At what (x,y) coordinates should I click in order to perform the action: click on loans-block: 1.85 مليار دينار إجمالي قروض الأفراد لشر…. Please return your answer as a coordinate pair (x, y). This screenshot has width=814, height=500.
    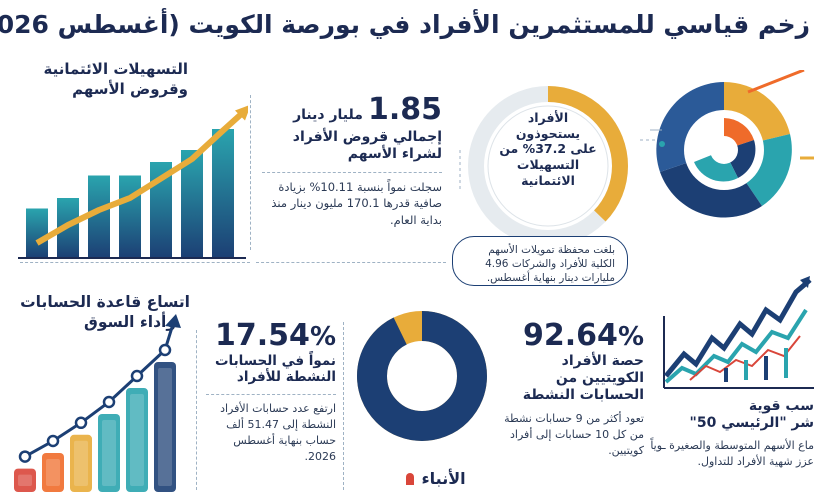
    Looking at the image, I should click on (352, 160).